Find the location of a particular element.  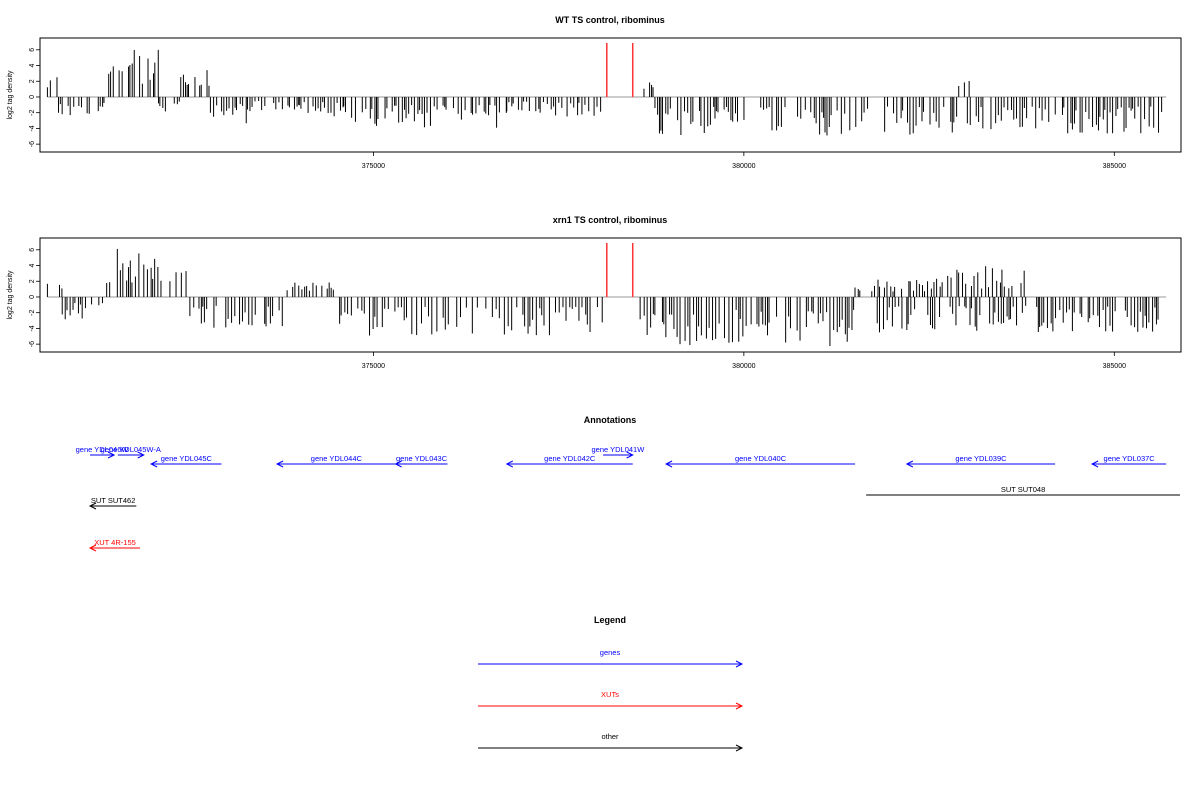

annotation-feature: gene YDL039C is located at coordinates (980, 461).